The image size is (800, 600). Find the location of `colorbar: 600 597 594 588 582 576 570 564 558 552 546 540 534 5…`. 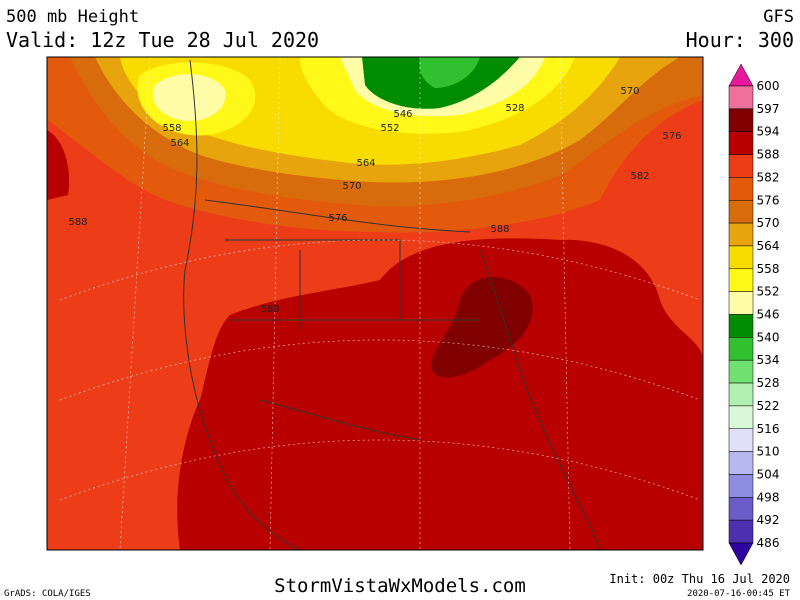

colorbar: 600 597 594 588 582 576 570 564 558 552 546 540 534 5… is located at coordinates (754, 314).